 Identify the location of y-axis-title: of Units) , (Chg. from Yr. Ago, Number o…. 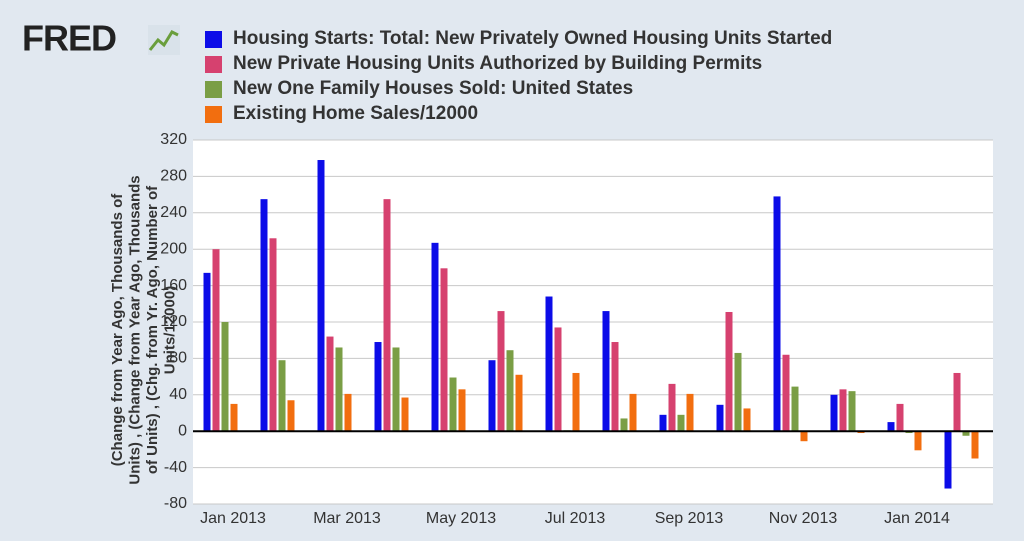
(152, 329).